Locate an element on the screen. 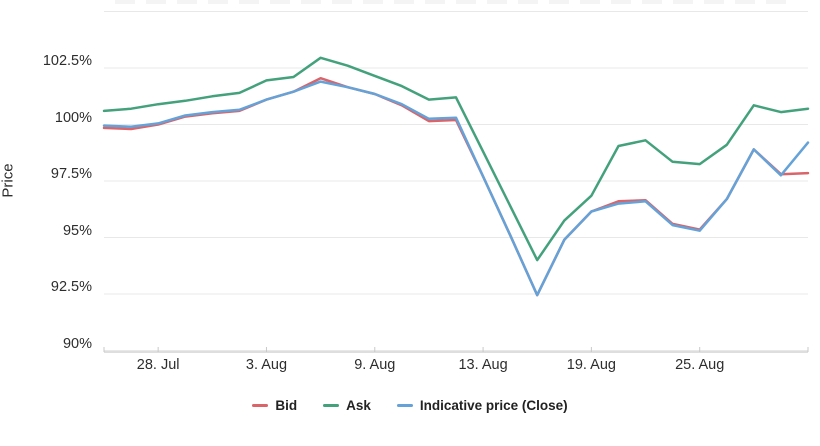 This screenshot has height=446, width=820. legend-label: Bid is located at coordinates (286, 405).